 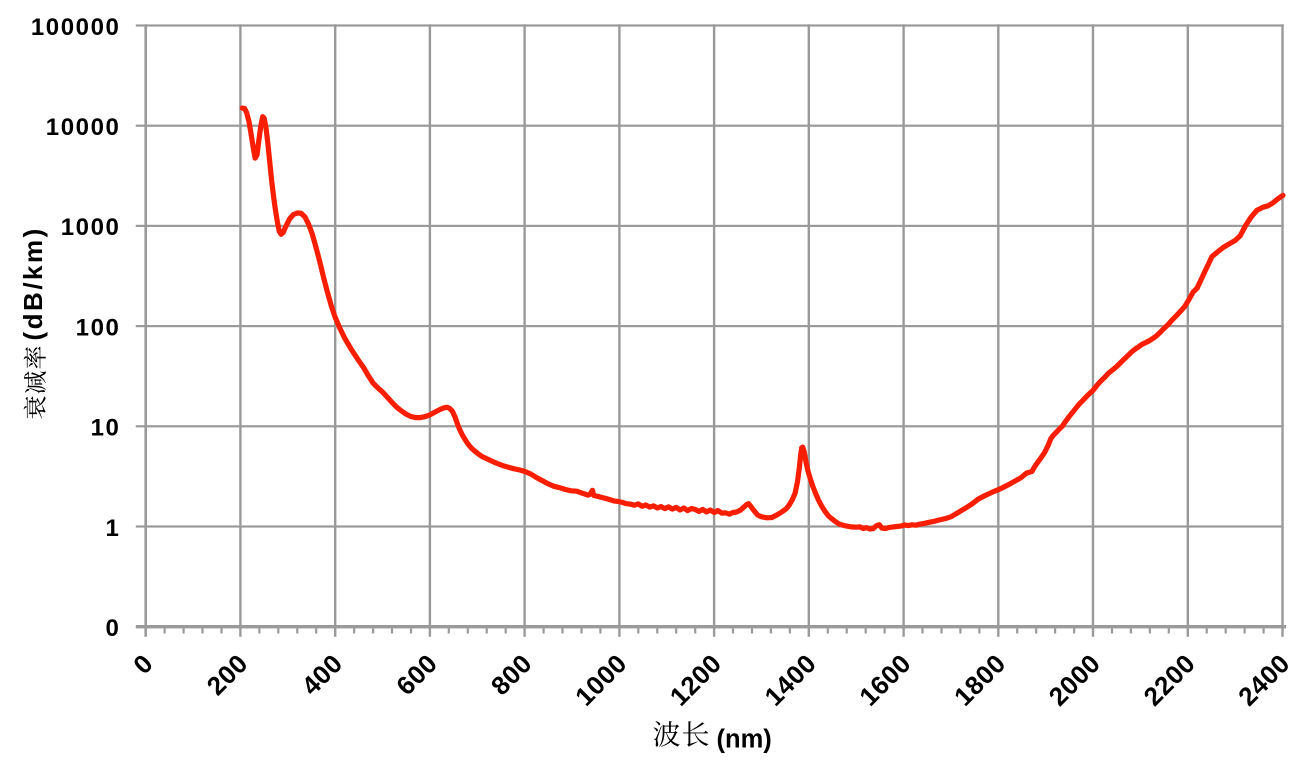 What do you see at coordinates (106, 428) in the screenshot?
I see `svg-text: 10` at bounding box center [106, 428].